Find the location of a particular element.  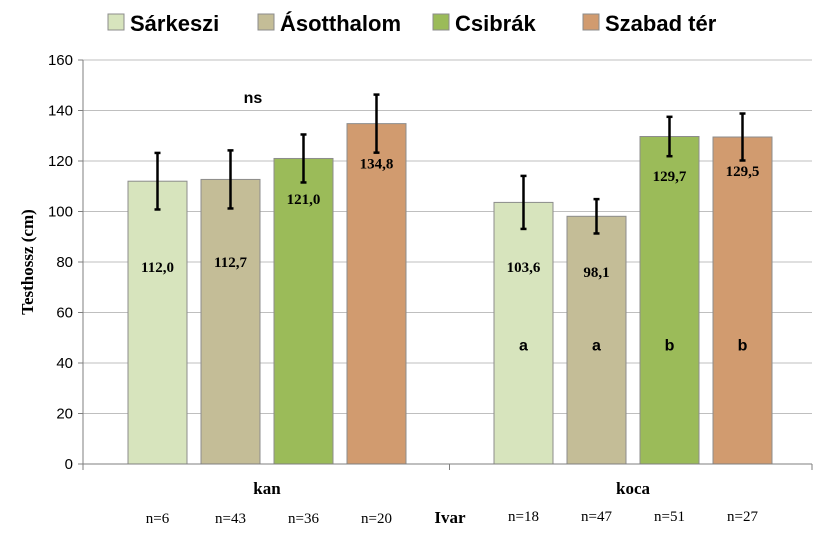

sample-size: n=47 is located at coordinates (596, 517).